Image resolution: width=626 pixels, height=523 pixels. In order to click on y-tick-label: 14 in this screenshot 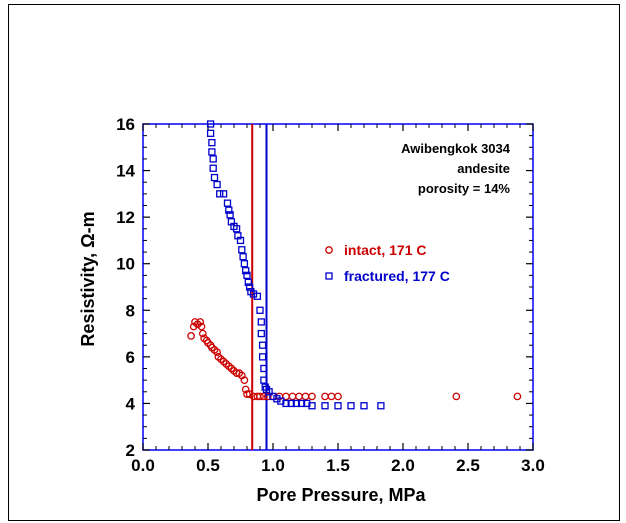, I will do `click(125, 171)`.